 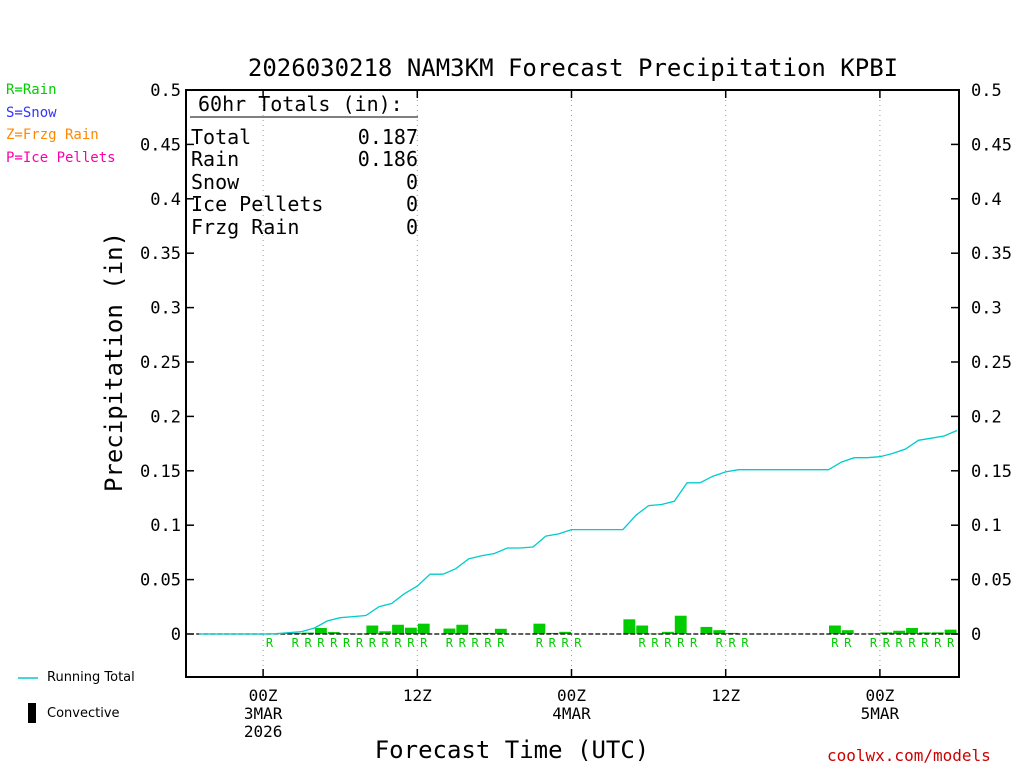 What do you see at coordinates (91, 677) in the screenshot?
I see `running-total-legend-label: Running Total` at bounding box center [91, 677].